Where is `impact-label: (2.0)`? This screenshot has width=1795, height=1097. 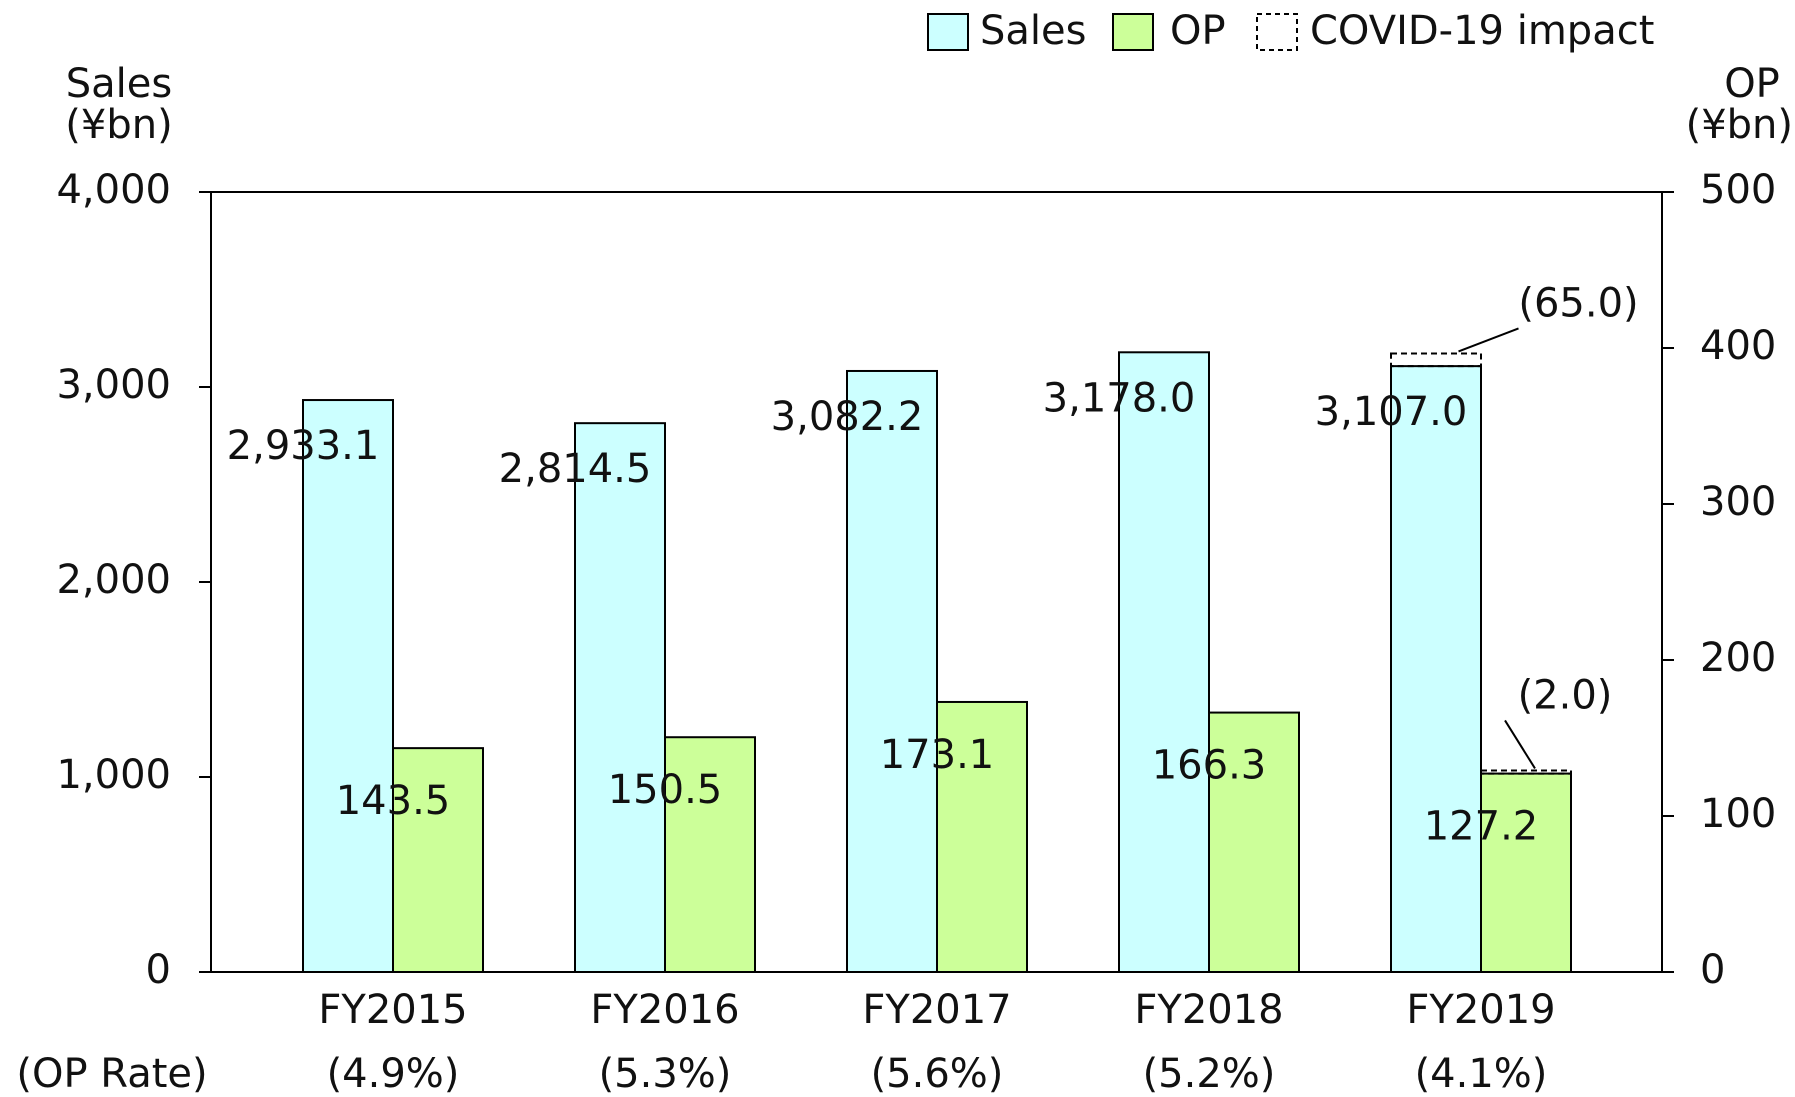
impact-label: (2.0) is located at coordinates (1565, 695).